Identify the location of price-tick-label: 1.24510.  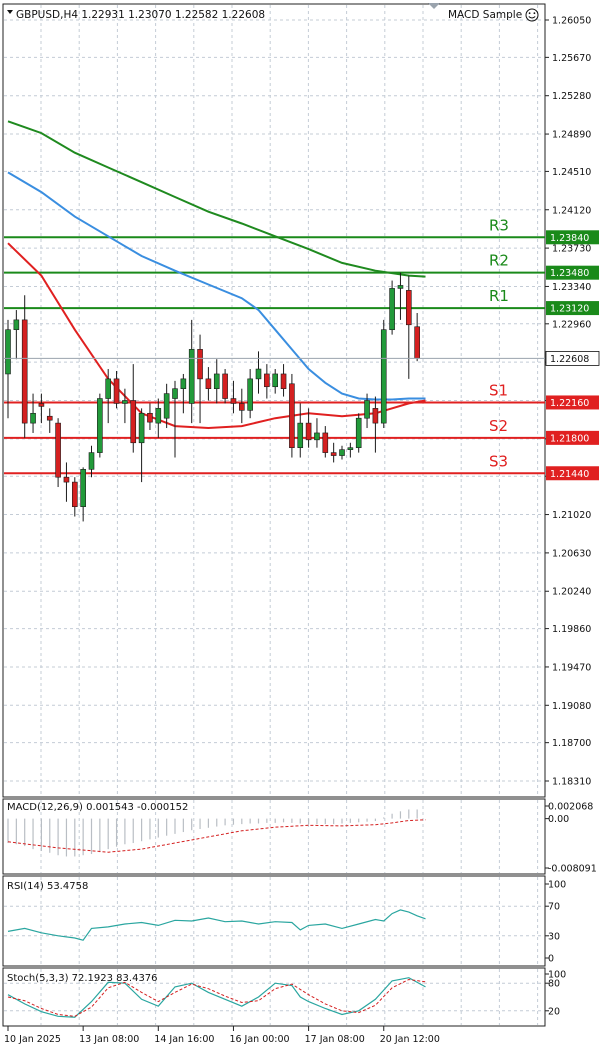
(571, 172).